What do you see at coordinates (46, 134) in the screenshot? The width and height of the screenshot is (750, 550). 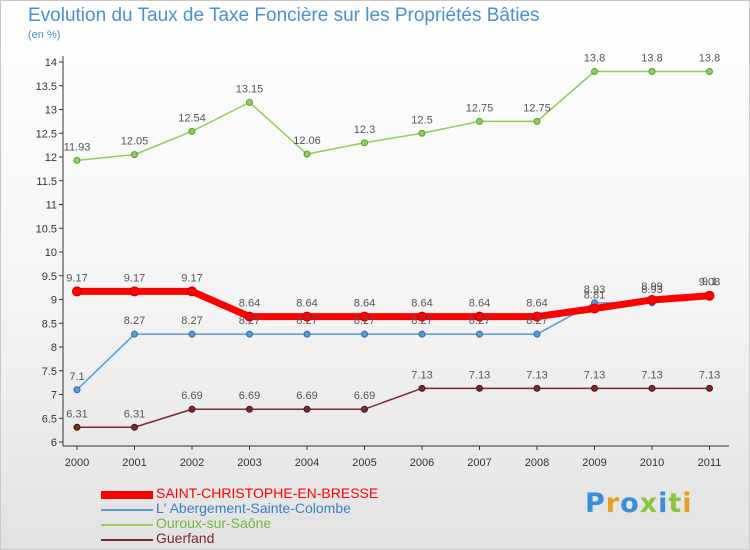 I see `y-tick-label: 12.5` at bounding box center [46, 134].